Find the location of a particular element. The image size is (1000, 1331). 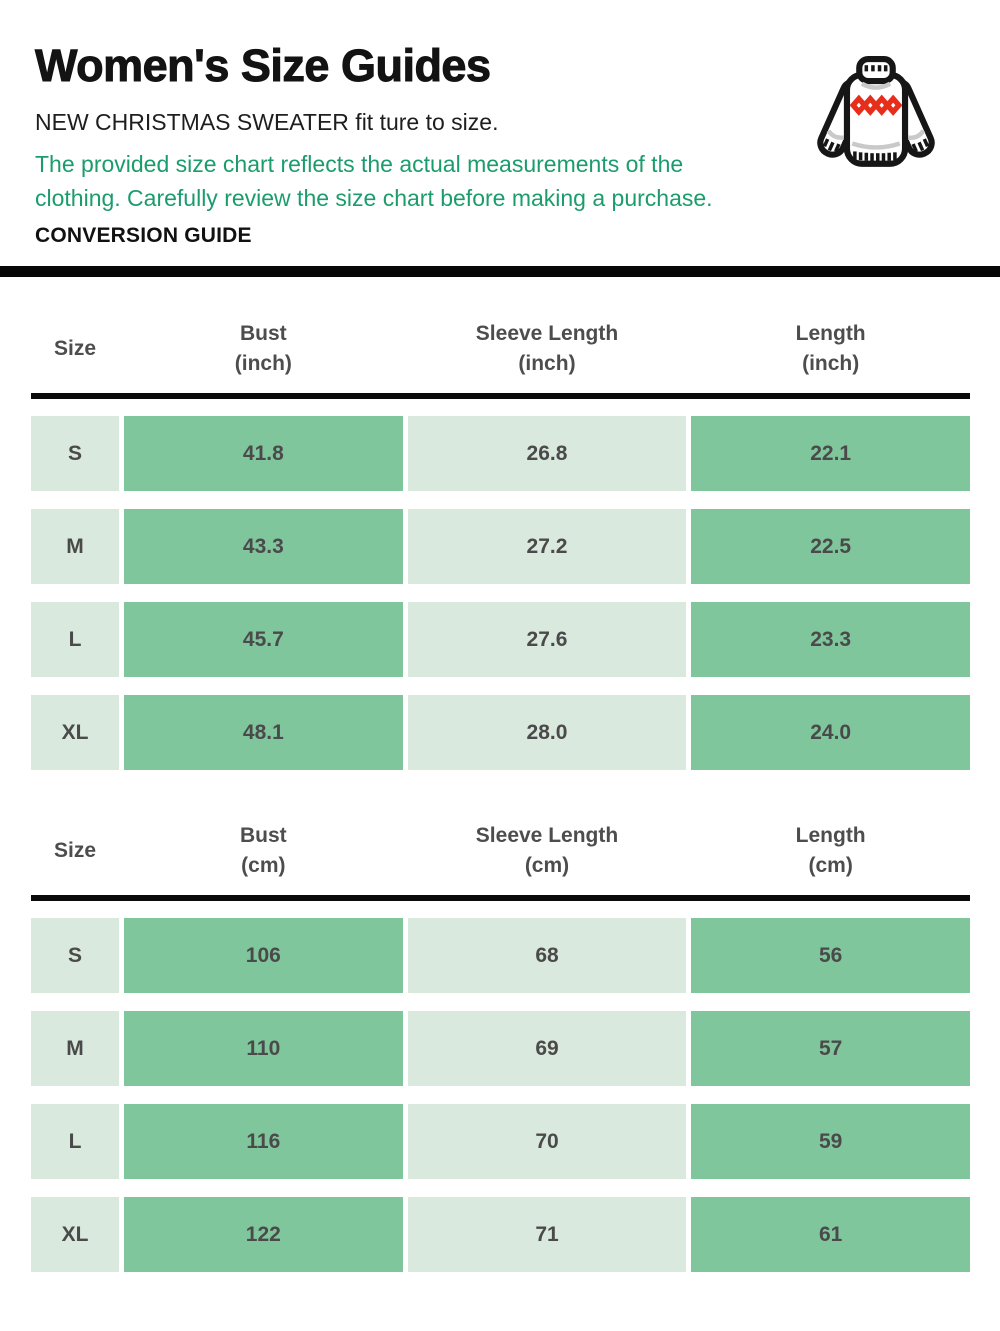

measurement-cell: 116 is located at coordinates (263, 1141).